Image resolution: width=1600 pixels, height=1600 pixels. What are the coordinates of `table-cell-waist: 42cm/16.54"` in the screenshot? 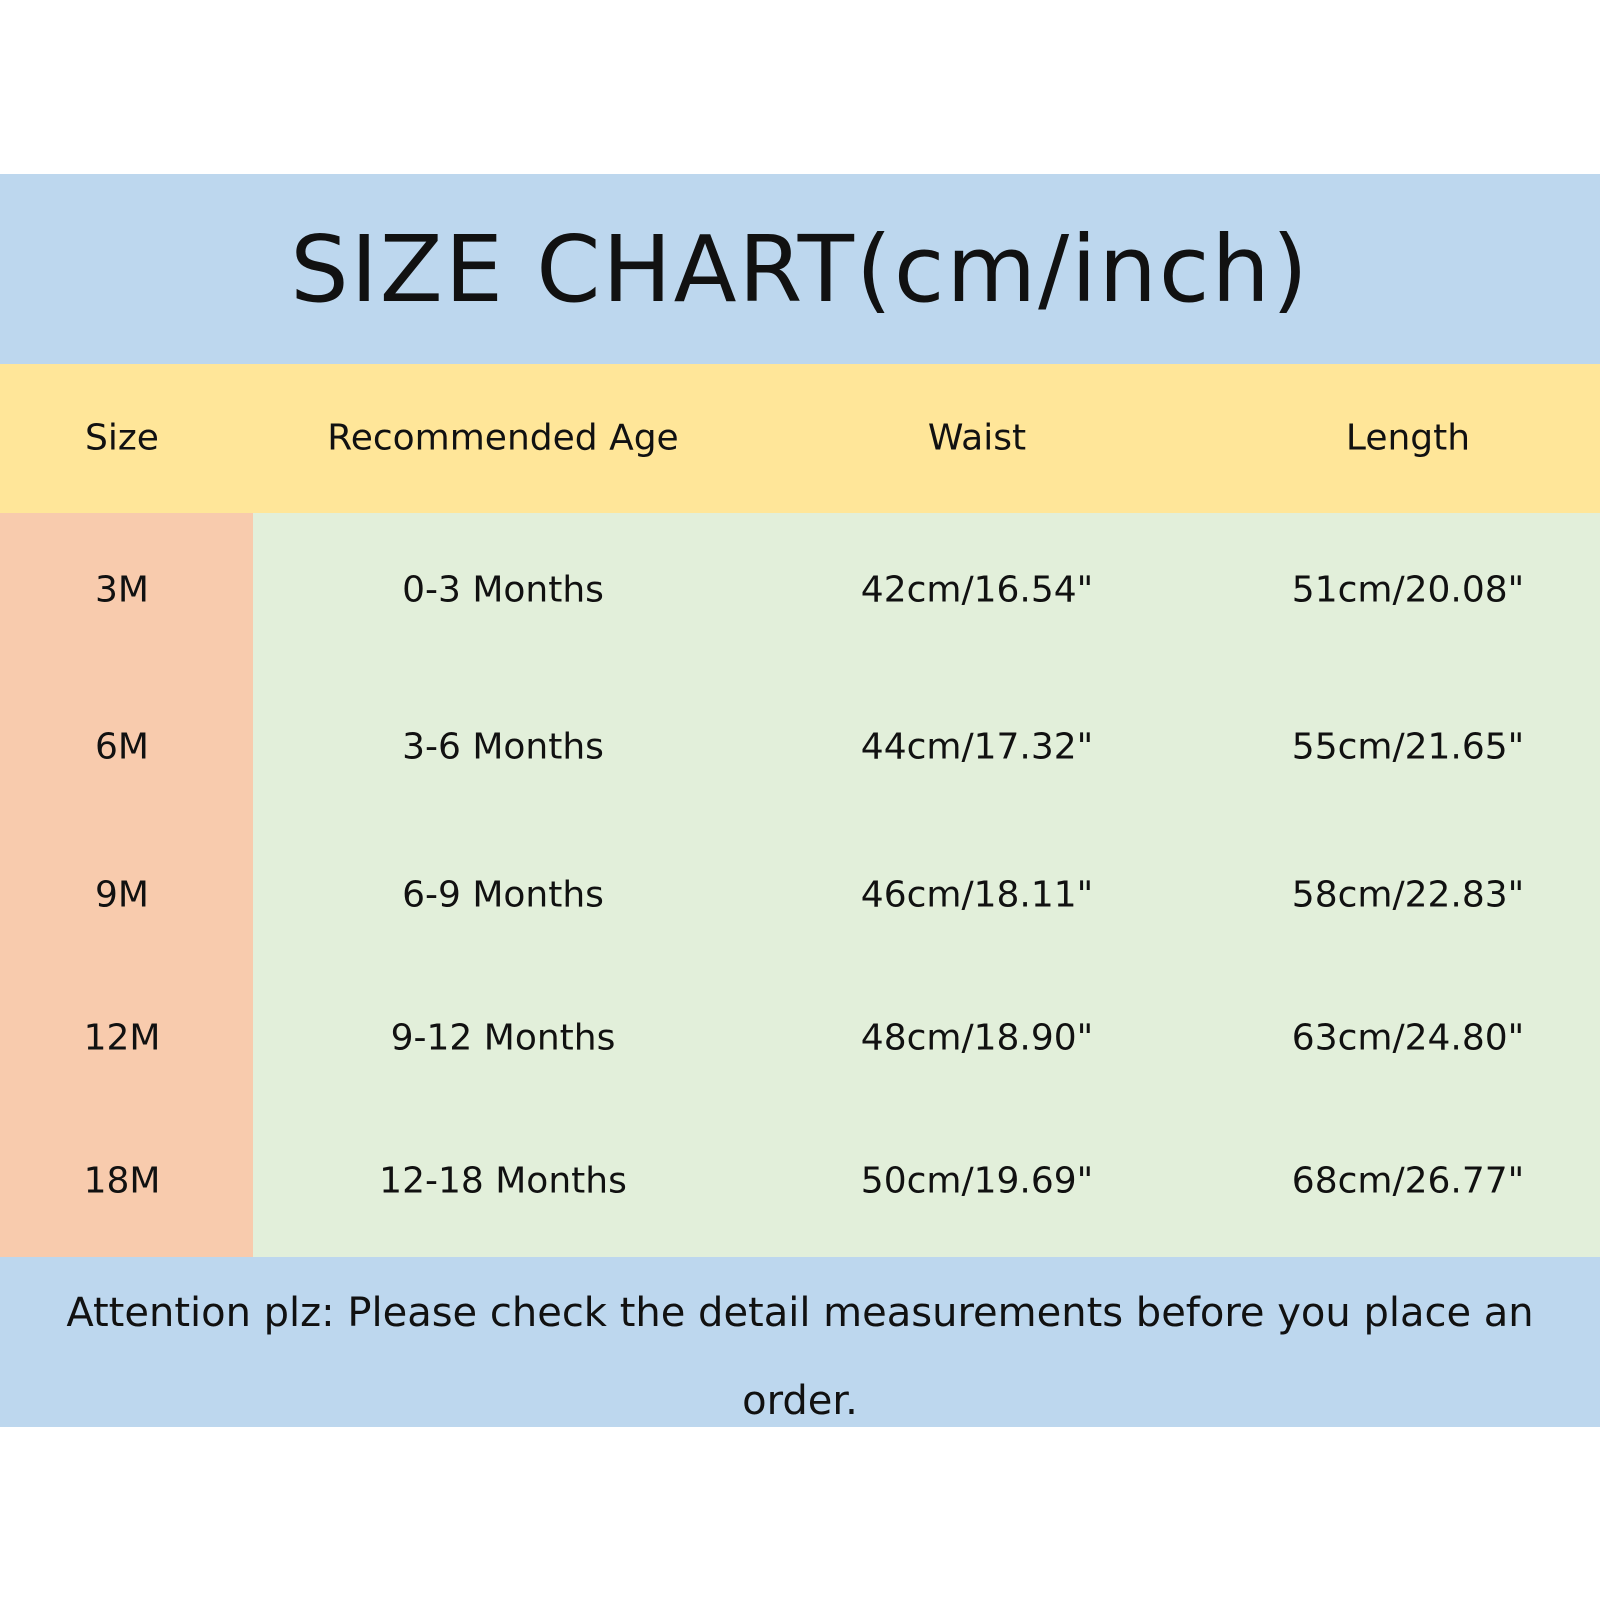 It's located at (977, 590).